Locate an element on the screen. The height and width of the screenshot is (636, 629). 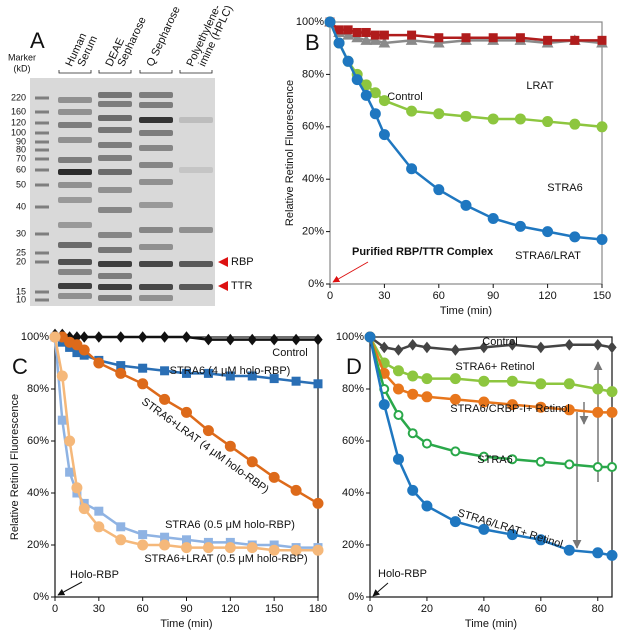
marker-size: 20 is located at coordinates (21, 261).